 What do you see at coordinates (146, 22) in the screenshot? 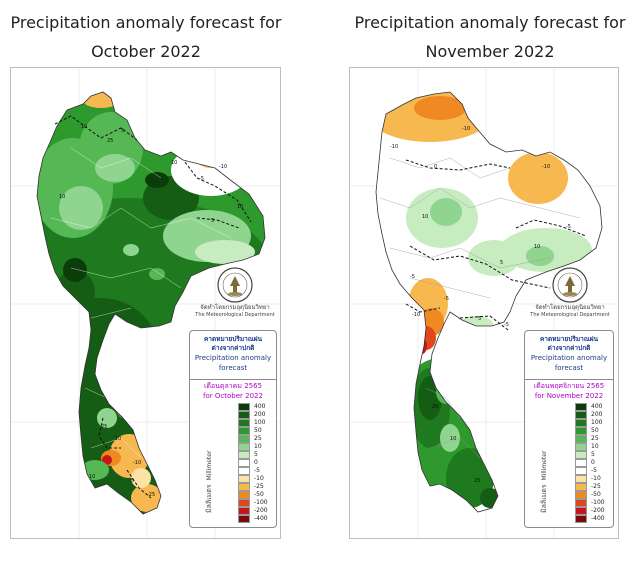
I see `title-october-line1: Precipitation anomaly forecast for` at bounding box center [146, 22].